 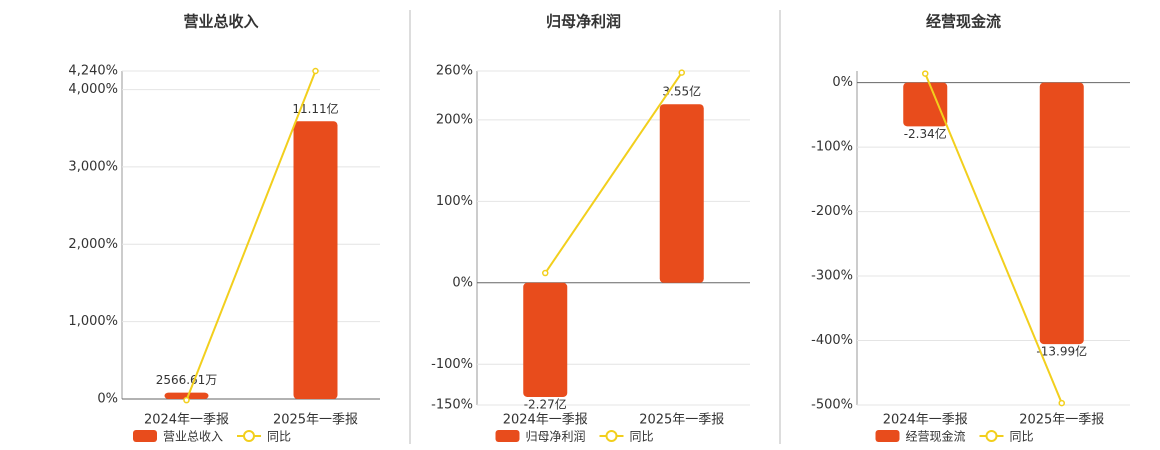 I want to click on chart-title: 归母净利润, so click(x=583, y=22).